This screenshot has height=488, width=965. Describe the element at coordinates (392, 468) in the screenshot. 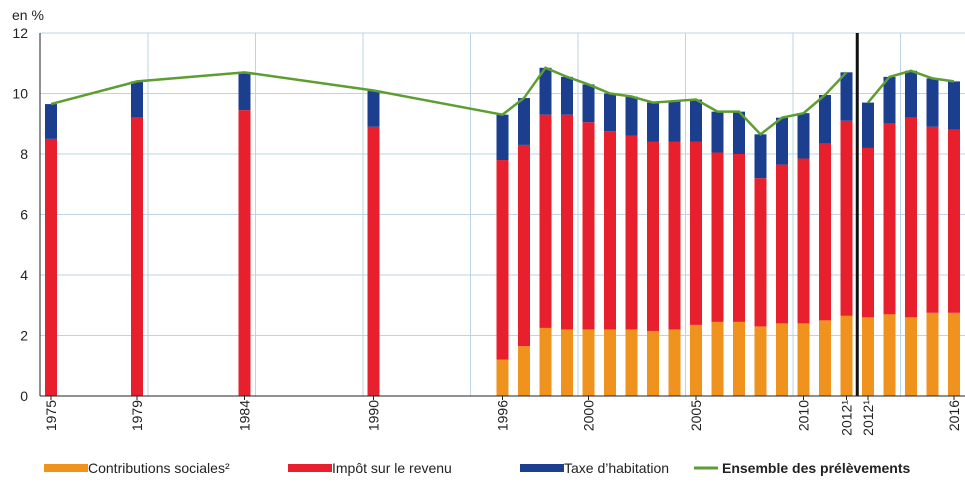

I see `legend-label: Impôt sur le revenu` at that location.